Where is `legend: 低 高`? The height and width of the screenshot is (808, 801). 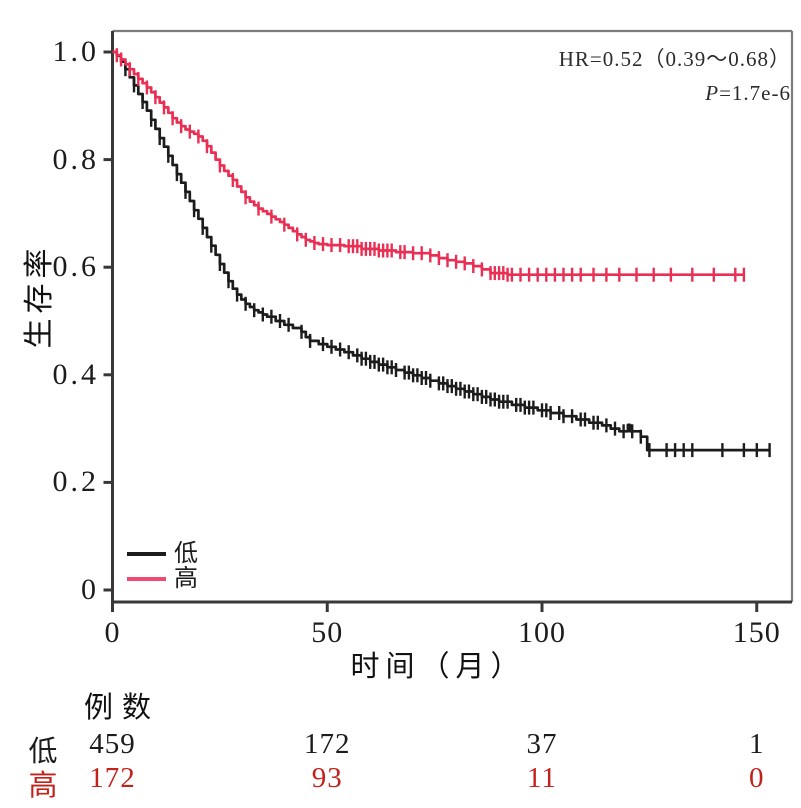 legend: 低 高 is located at coordinates (162, 566).